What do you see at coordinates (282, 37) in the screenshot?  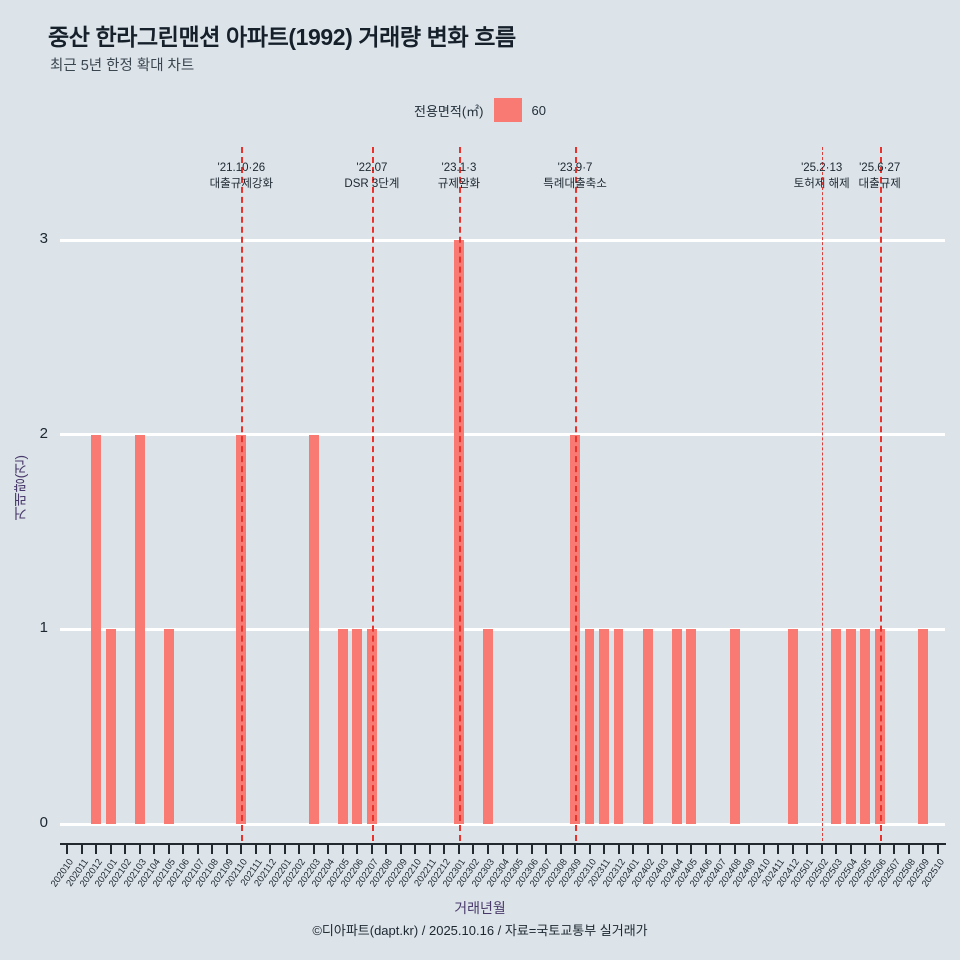 I see `page-title: 중산 한라그린맨션 아파트(1992) 거래량 변화 흐름` at bounding box center [282, 37].